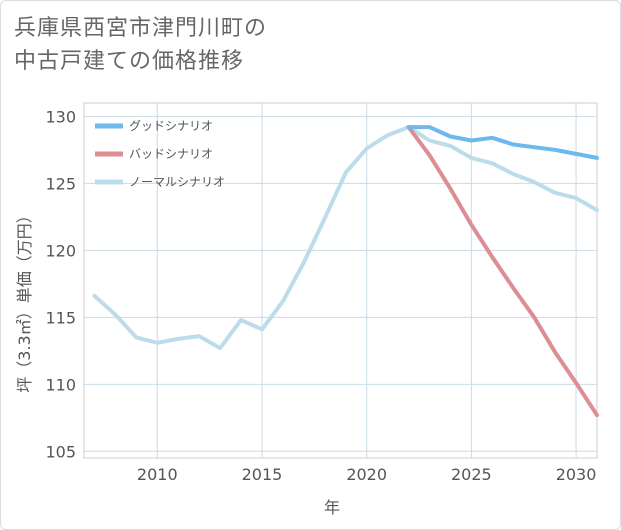 The image size is (621, 530). Describe the element at coordinates (129, 61) in the screenshot. I see `title-line-2: 中古戸建ての価格推移` at that location.